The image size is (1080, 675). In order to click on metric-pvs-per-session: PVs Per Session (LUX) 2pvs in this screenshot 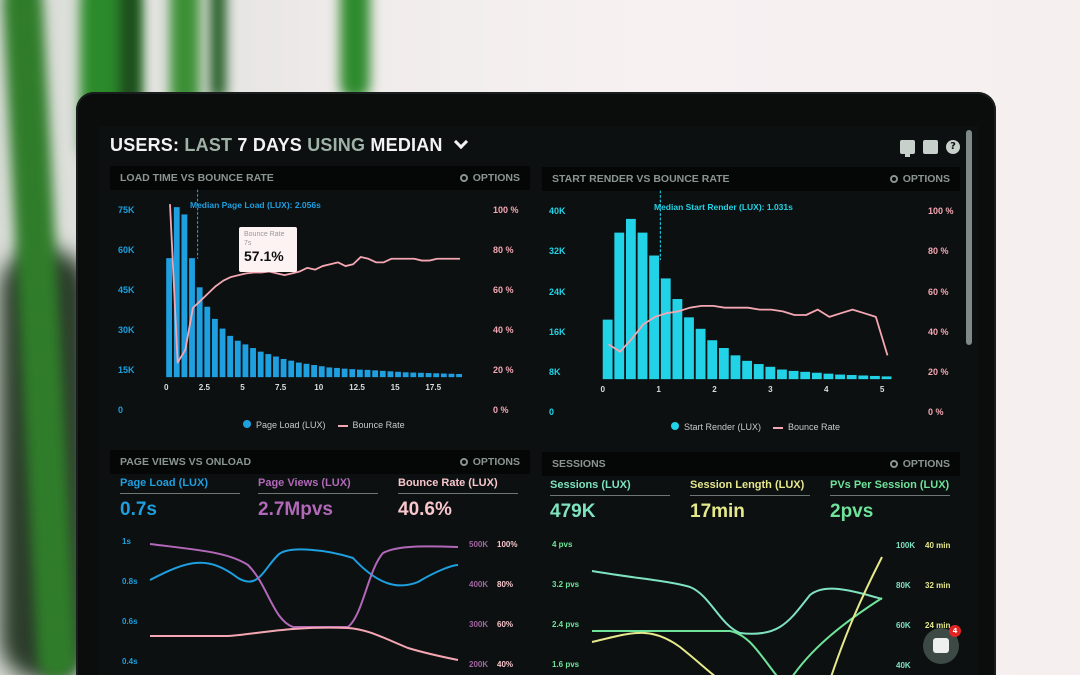, I will do `click(890, 501)`.